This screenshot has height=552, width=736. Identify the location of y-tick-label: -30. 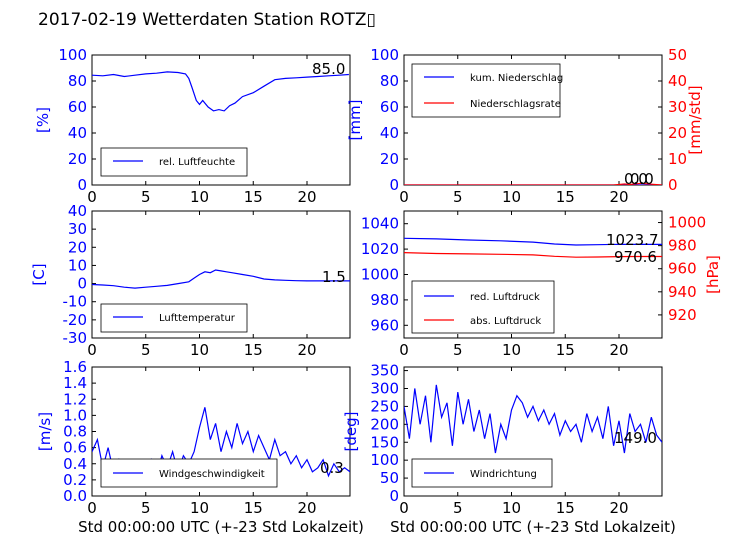
(75, 338).